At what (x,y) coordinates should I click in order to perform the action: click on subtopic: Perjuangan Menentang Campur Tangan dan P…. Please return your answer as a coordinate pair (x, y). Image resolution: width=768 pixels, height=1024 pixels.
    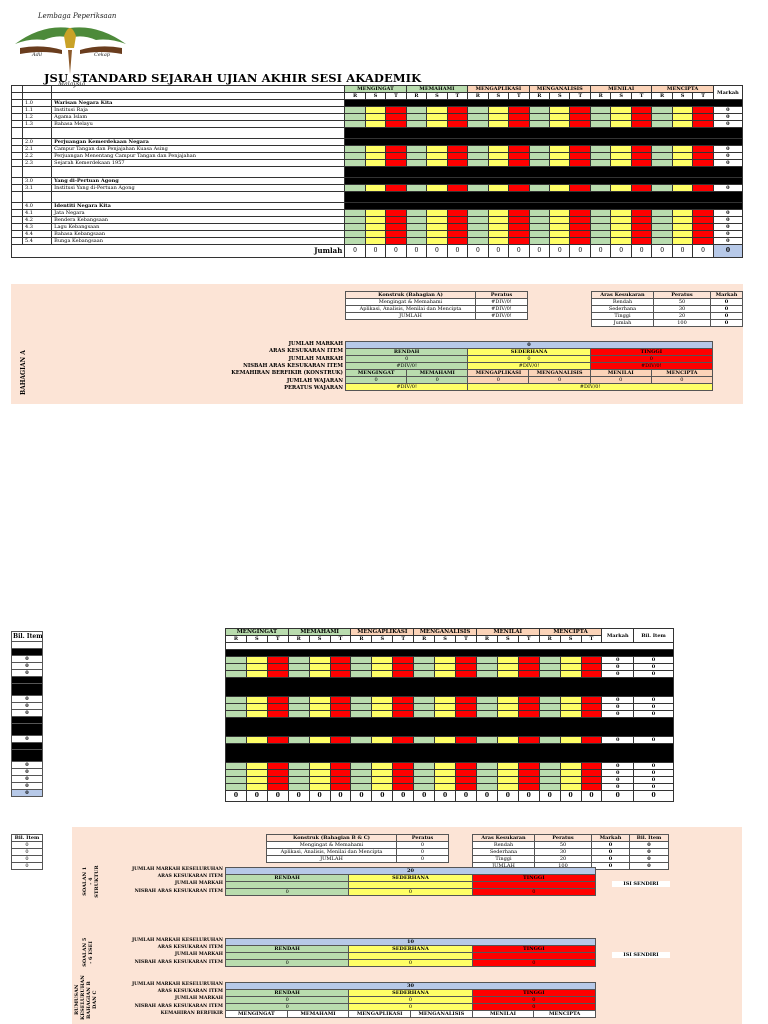
    Looking at the image, I should click on (198, 156).